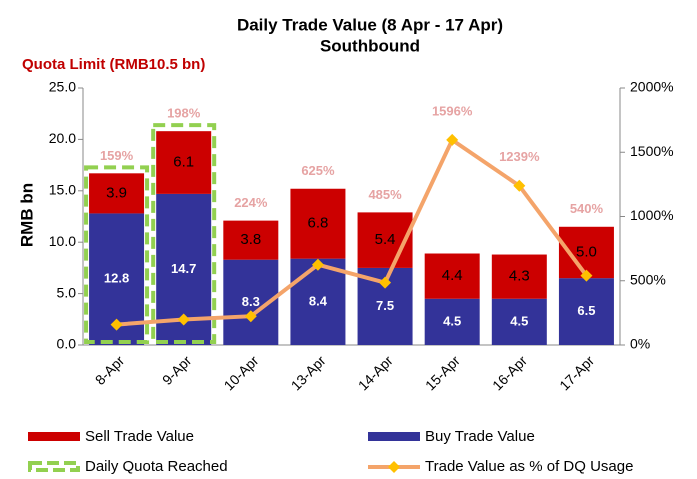 This screenshot has height=479, width=697. Describe the element at coordinates (375, 372) in the screenshot. I see `x-tick-label: 14-Apr` at that location.